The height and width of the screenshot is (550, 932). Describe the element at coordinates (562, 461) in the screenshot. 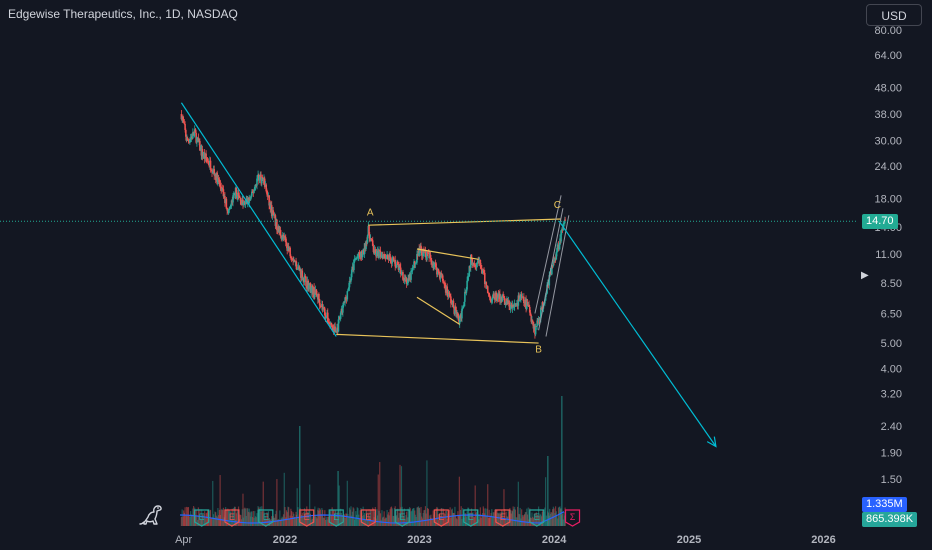

I see `volume-spike` at that location.